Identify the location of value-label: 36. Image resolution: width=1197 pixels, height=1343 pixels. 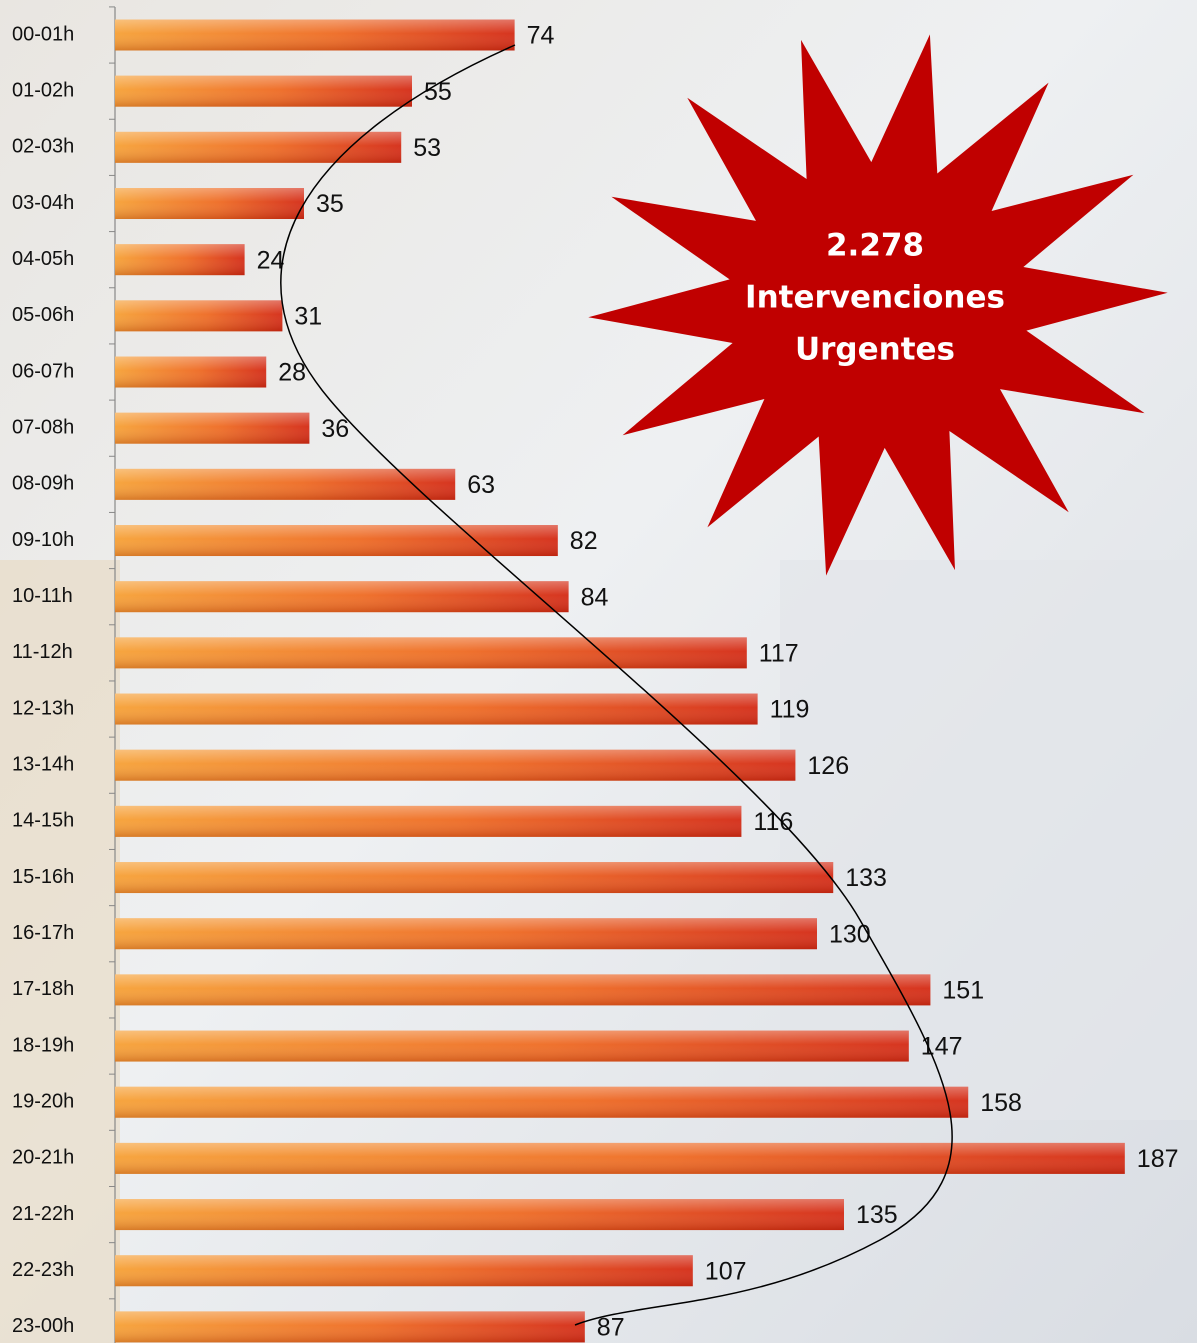
(335, 429).